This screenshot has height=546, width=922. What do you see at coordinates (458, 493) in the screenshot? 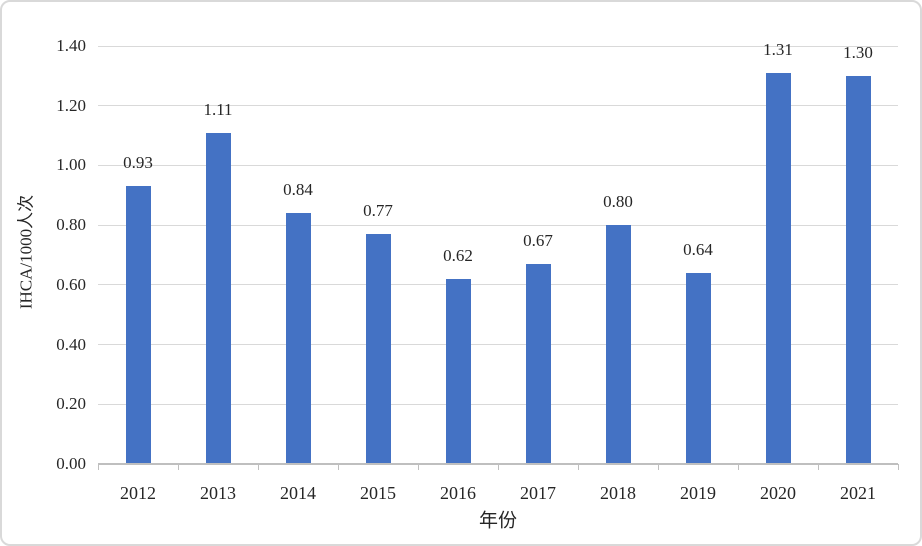
I see `x-axis-tick-label: 2016` at bounding box center [458, 493].